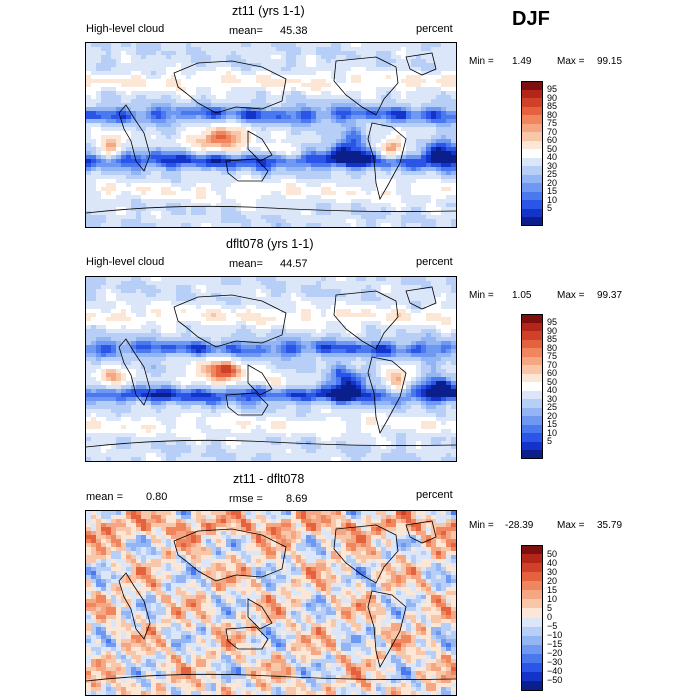  I want to click on colorbar-swatch, so click(532, 196).